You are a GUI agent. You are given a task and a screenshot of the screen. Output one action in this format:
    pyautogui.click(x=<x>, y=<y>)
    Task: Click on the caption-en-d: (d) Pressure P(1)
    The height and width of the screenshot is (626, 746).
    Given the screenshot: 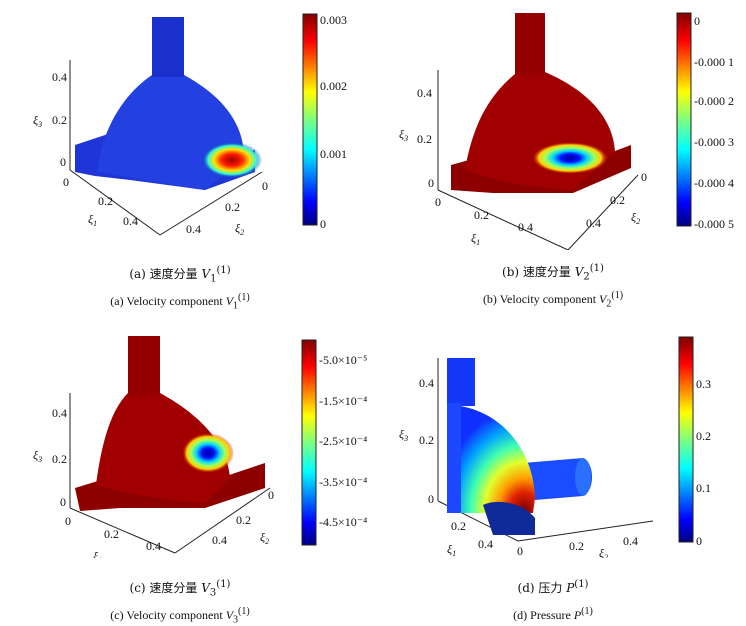 What is the action you would take?
    pyautogui.click(x=553, y=614)
    